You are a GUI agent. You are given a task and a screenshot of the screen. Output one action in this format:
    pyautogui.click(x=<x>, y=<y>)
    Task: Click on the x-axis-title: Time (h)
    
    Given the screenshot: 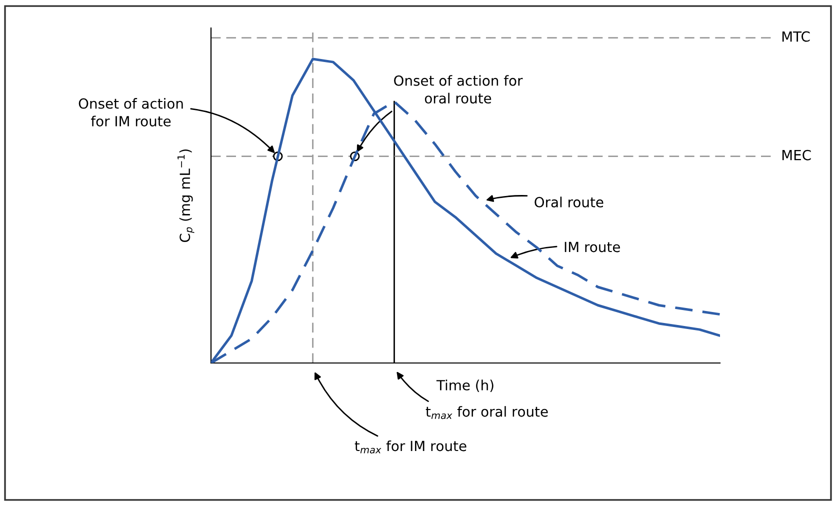 What is the action you would take?
    pyautogui.click(x=465, y=386)
    